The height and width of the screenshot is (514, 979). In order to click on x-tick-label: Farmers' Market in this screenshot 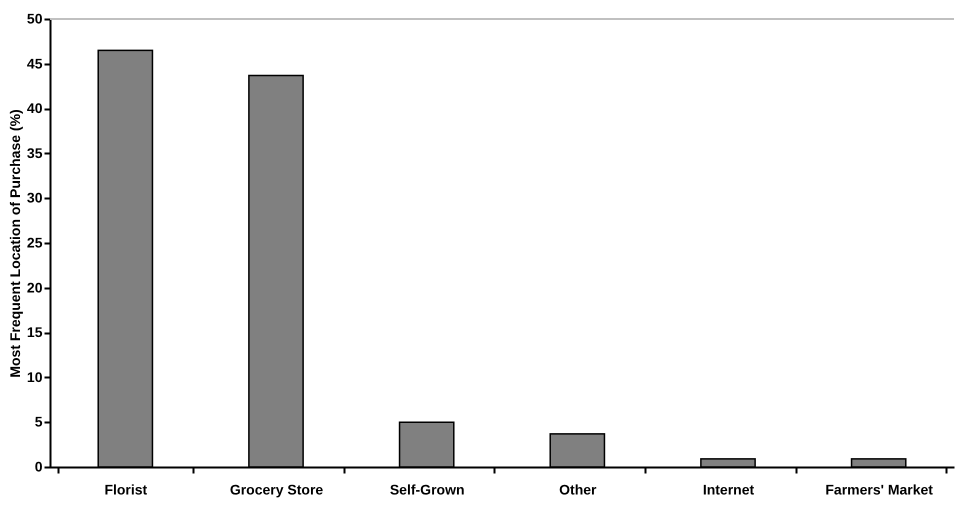, I will do `click(879, 490)`.